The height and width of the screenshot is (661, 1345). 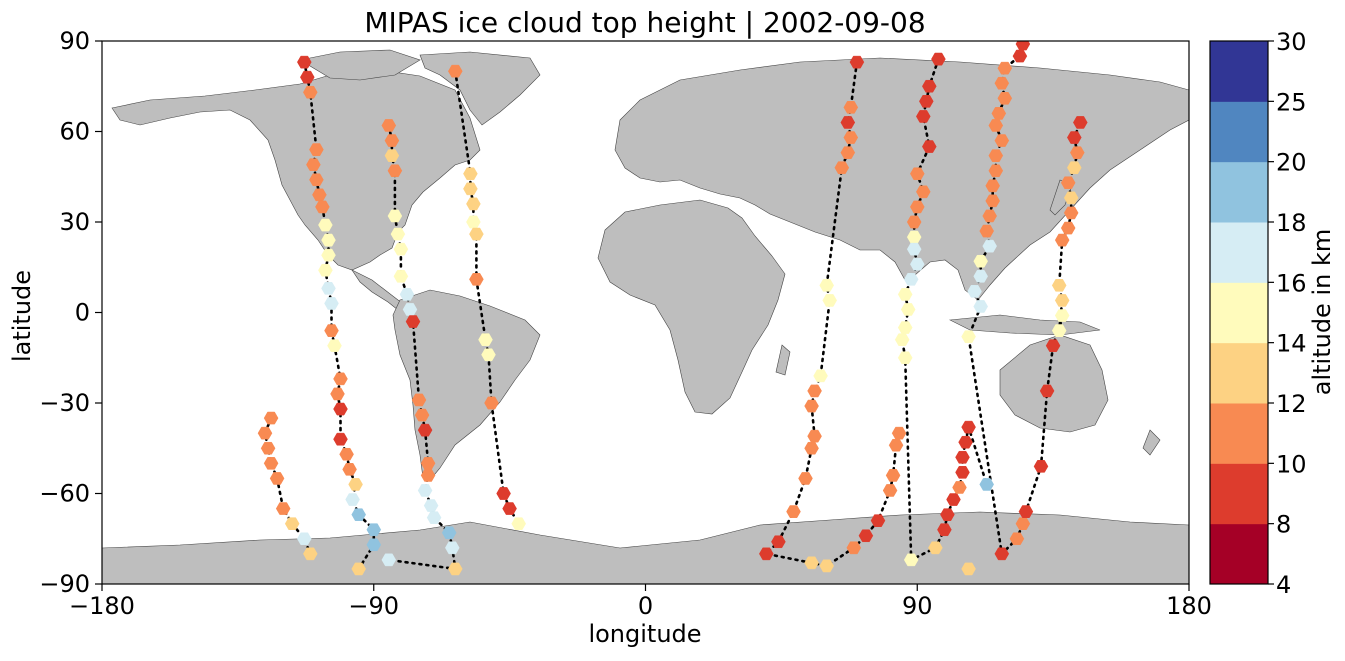 What do you see at coordinates (373, 606) in the screenshot?
I see `x-tick-label: −90` at bounding box center [373, 606].